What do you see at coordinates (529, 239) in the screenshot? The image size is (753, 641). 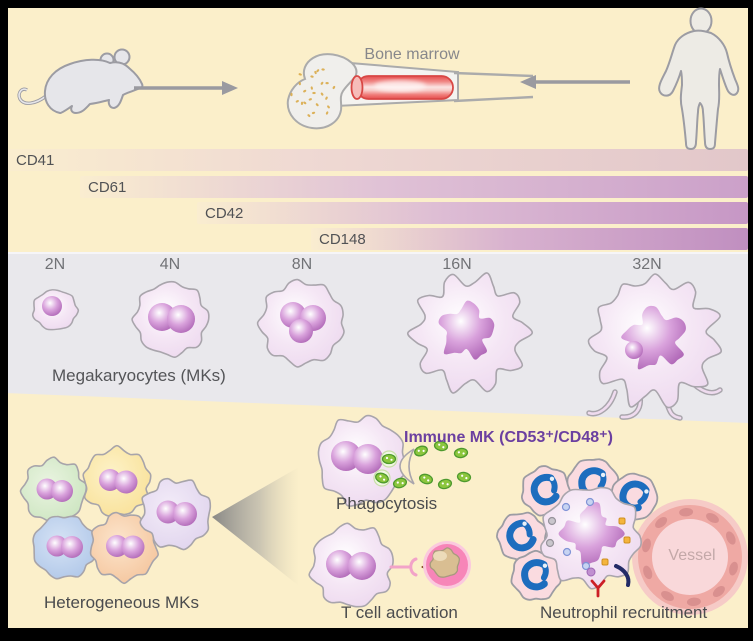 I see `marker-bar-cd148` at bounding box center [529, 239].